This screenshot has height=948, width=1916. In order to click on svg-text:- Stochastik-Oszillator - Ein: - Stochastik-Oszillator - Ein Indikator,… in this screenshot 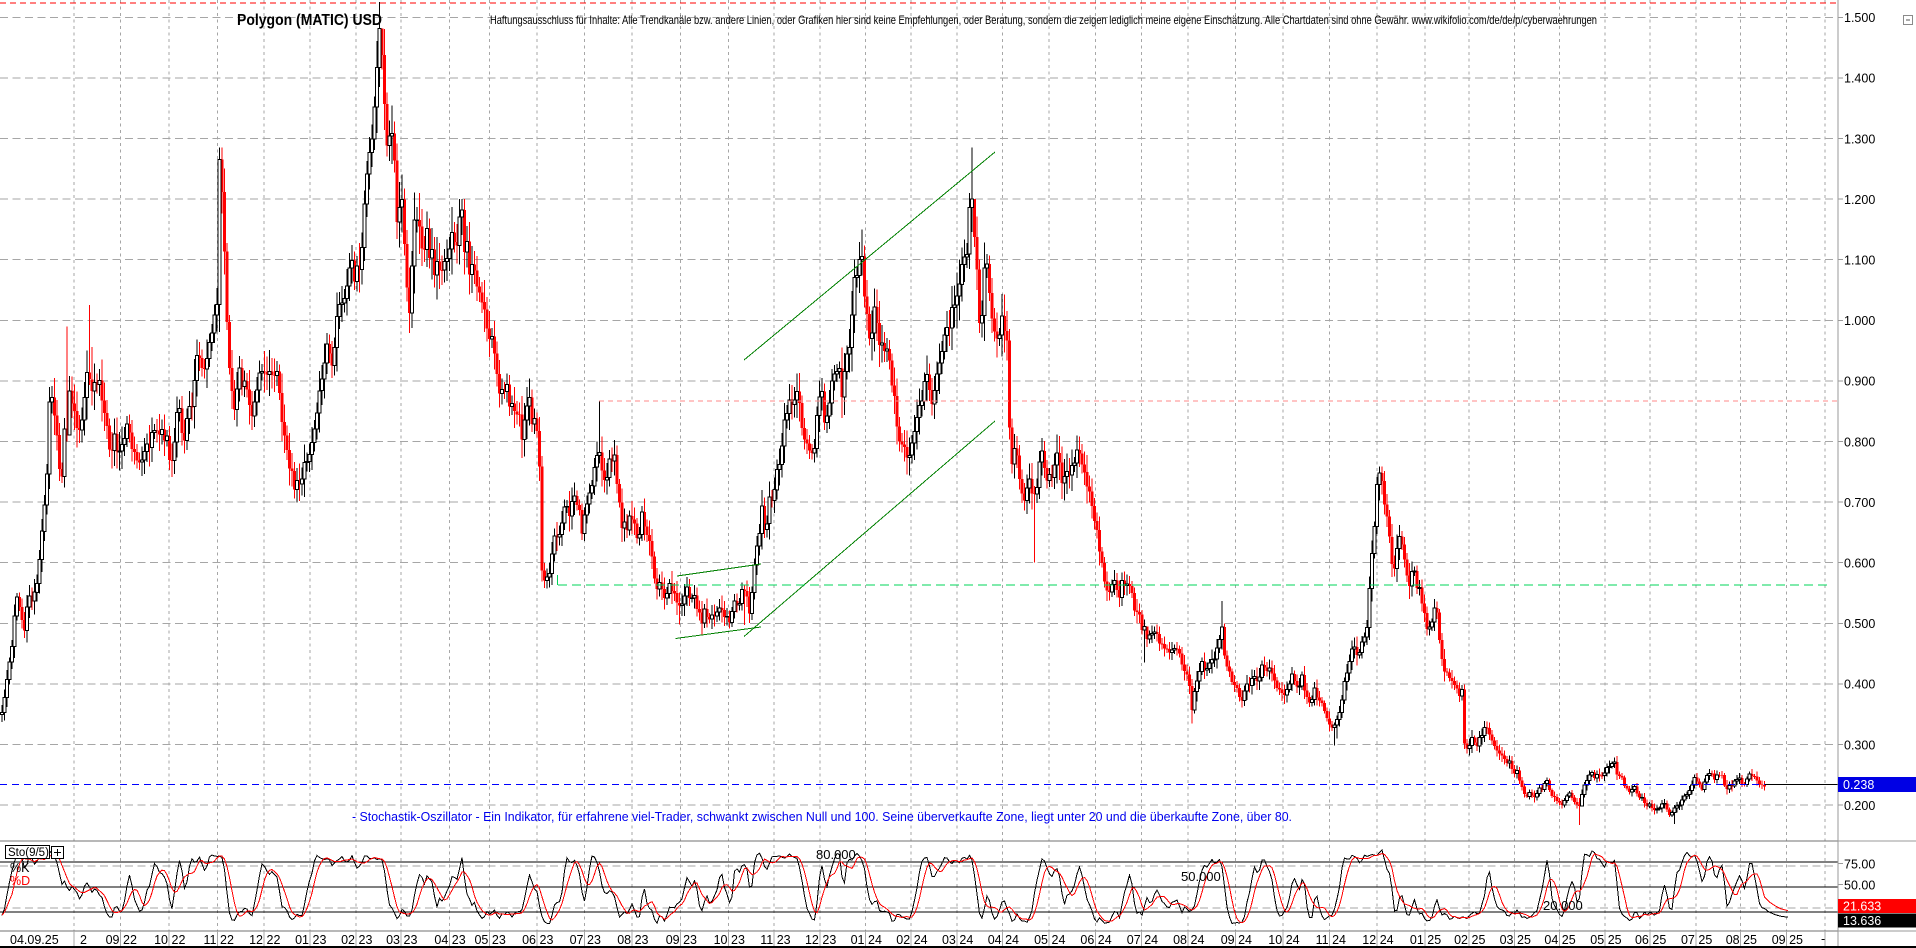, I will do `click(822, 816)`.